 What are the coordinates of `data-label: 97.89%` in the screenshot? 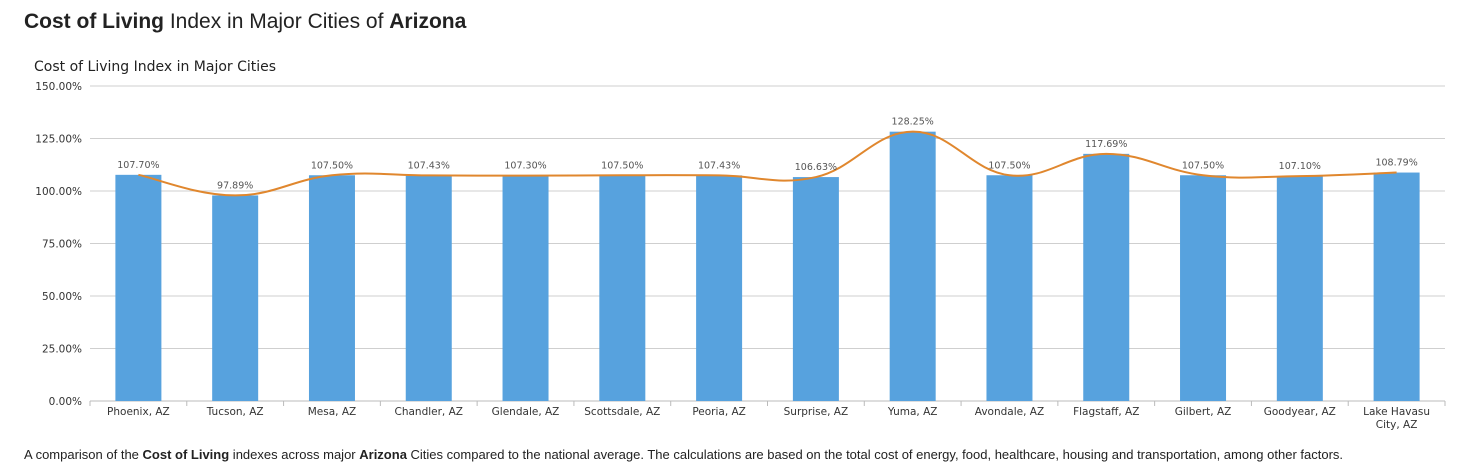 It's located at (235, 185).